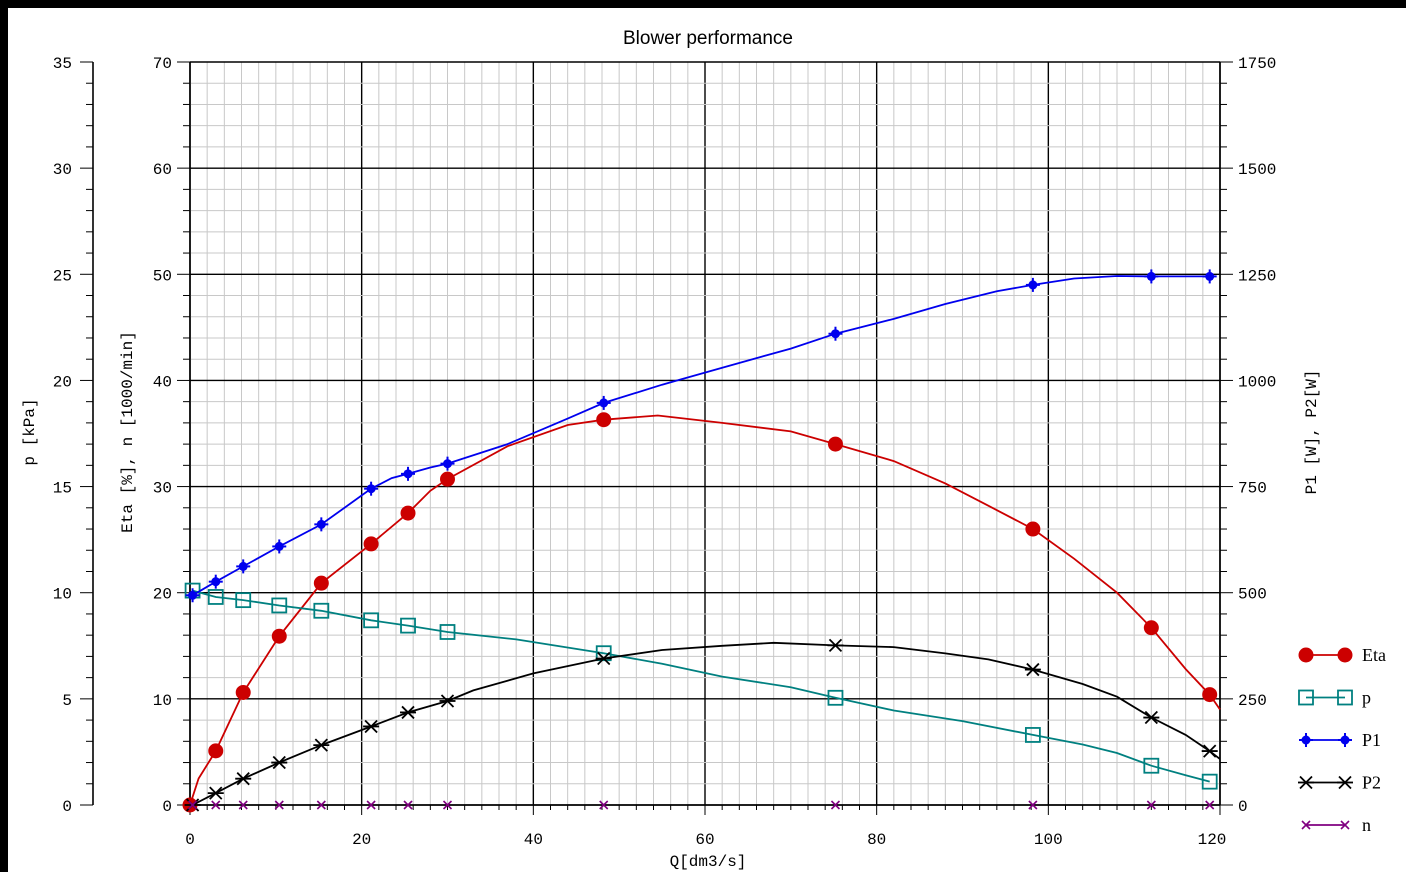 The width and height of the screenshot is (1406, 872). What do you see at coordinates (67, 807) in the screenshot?
I see `tick-label-pressure: 0` at bounding box center [67, 807].